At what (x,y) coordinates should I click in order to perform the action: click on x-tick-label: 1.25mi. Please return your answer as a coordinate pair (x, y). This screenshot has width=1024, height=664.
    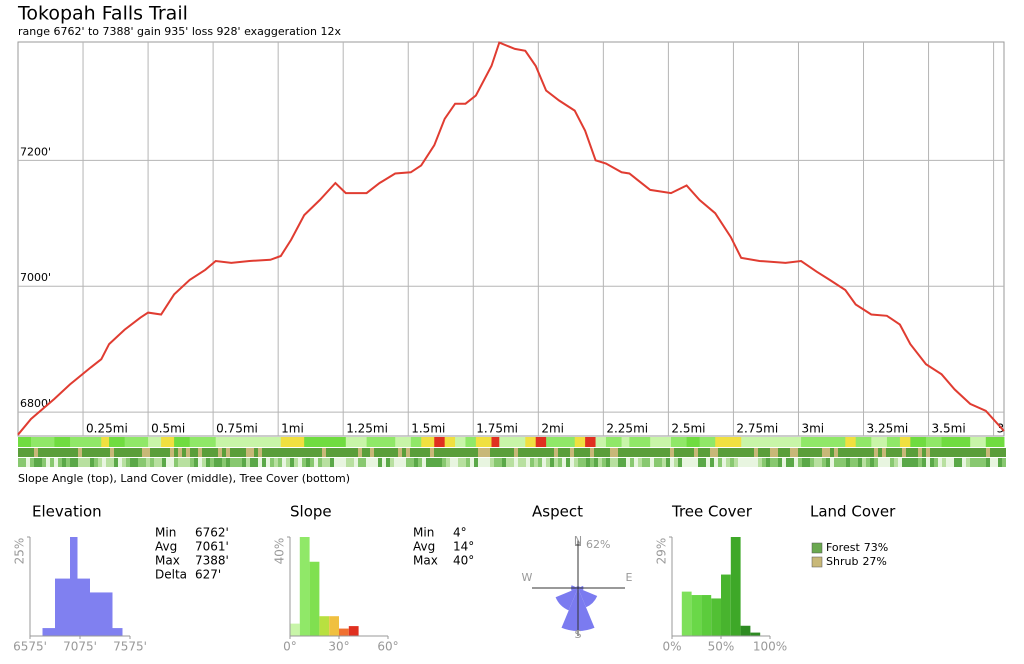
    Looking at the image, I should click on (367, 429).